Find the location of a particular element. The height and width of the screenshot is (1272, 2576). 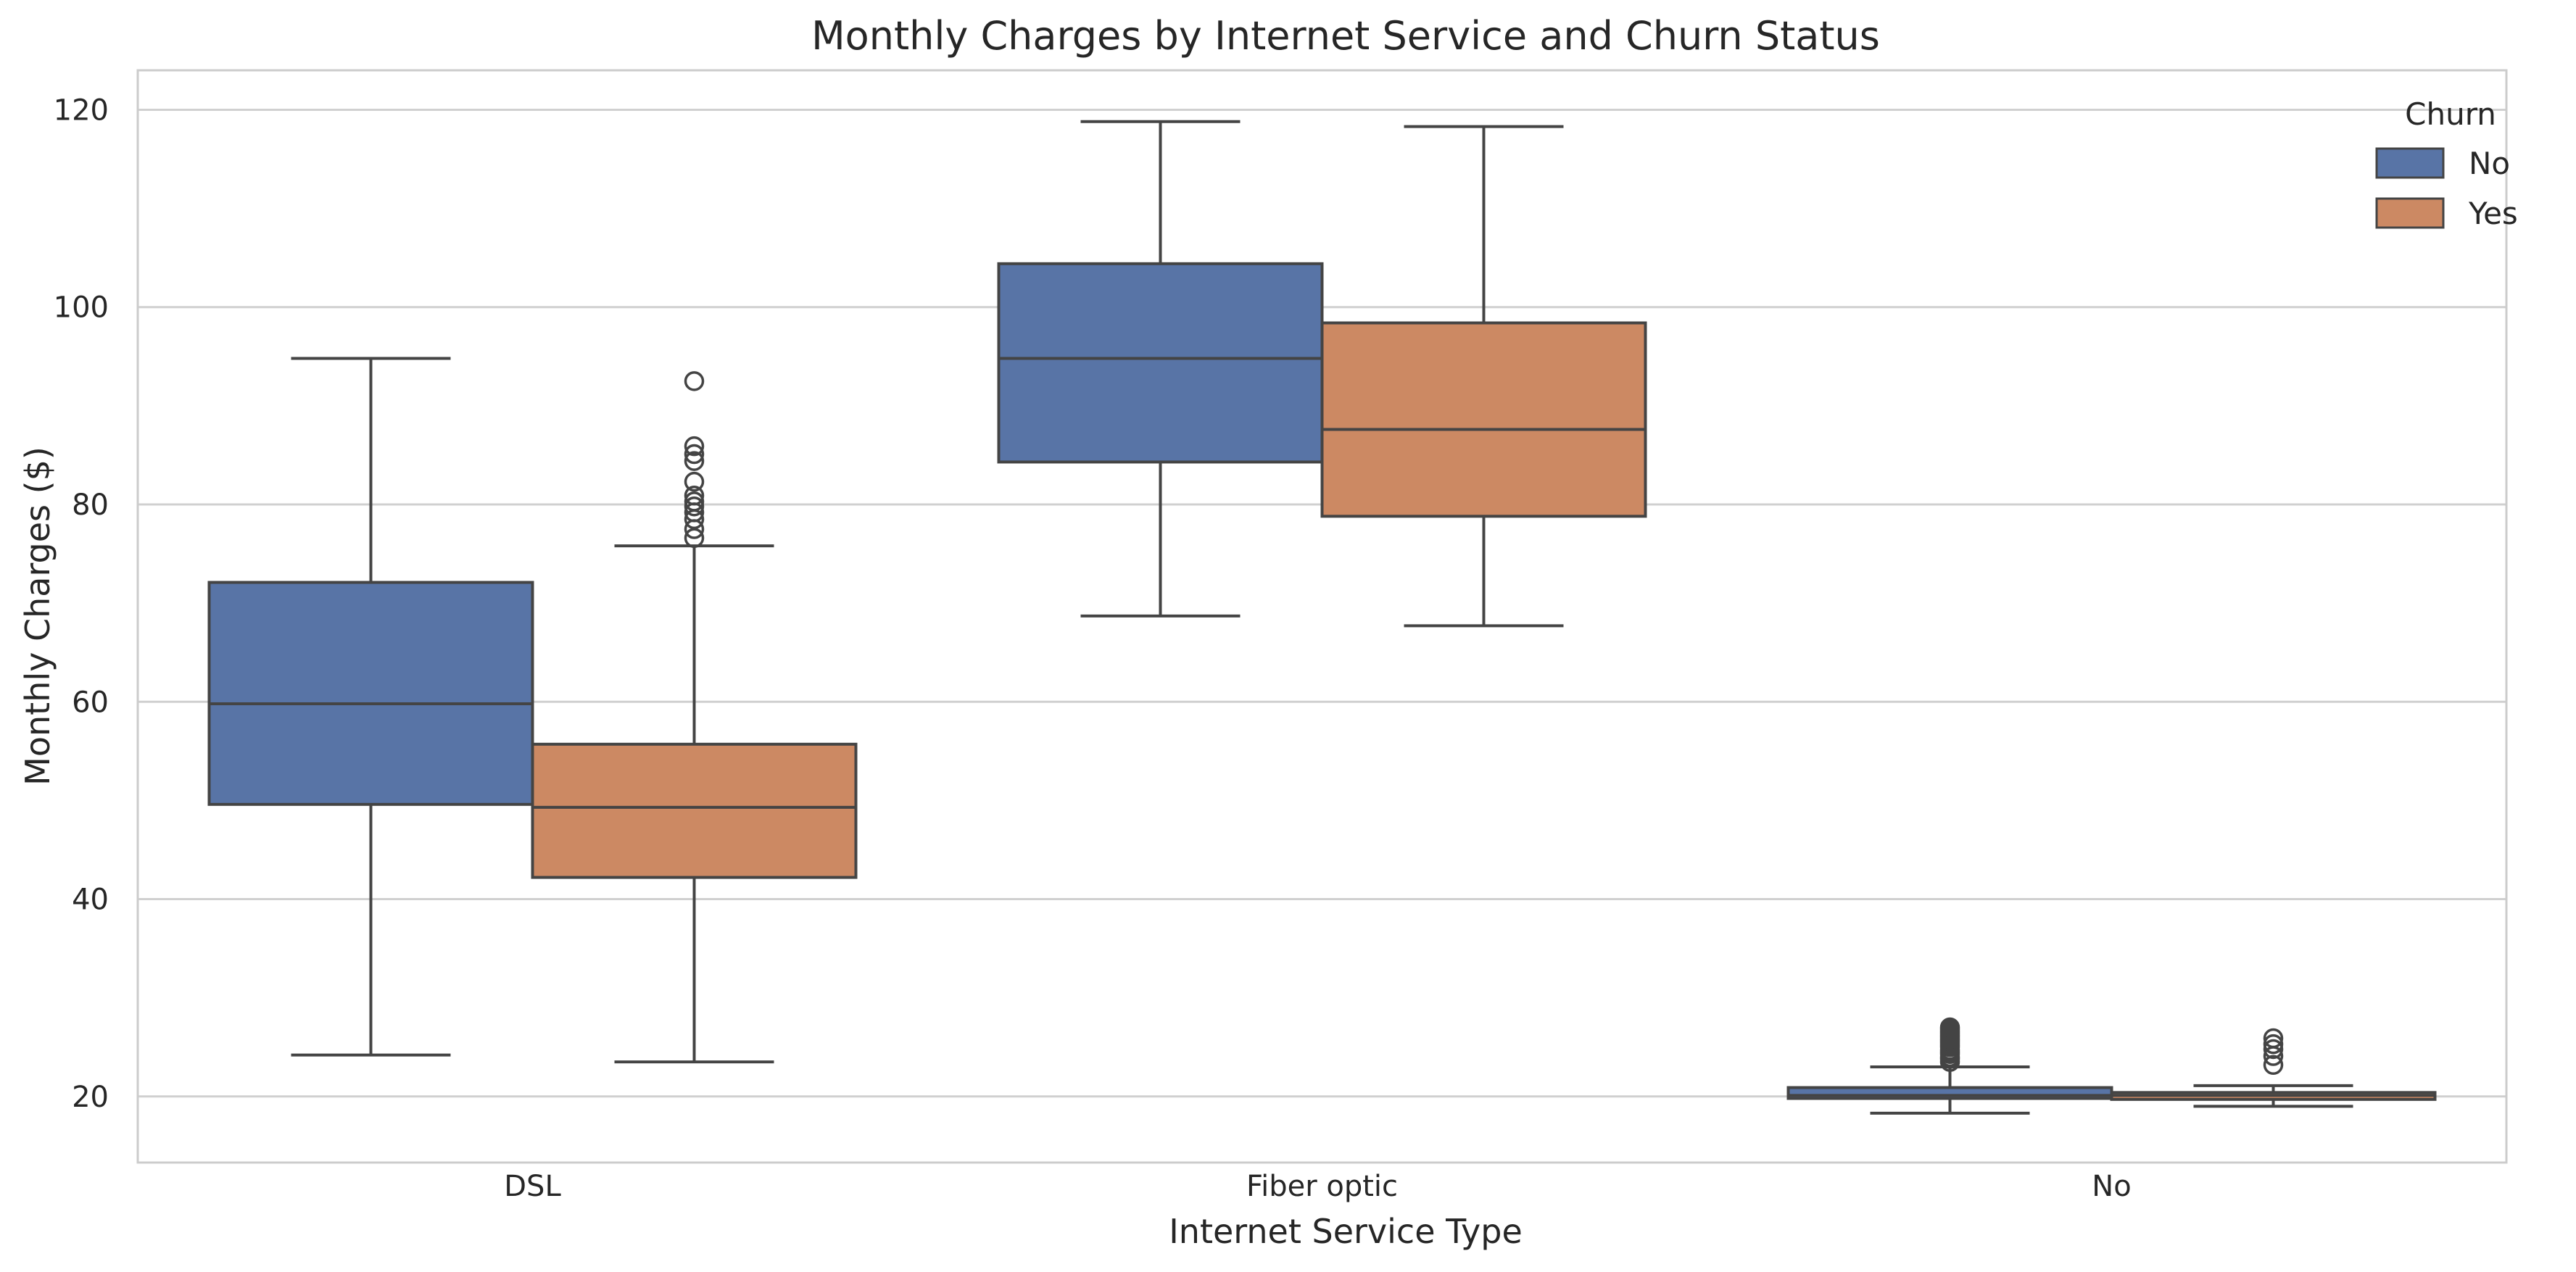

box-fiber-optic-no is located at coordinates (1160, 369).